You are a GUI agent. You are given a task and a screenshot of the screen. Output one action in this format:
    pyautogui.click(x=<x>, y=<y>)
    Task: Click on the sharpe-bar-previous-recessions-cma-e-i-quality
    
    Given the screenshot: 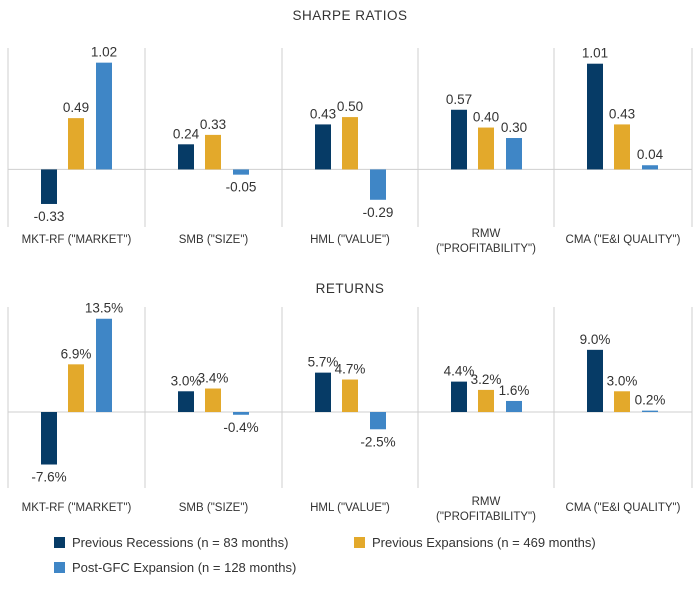 What is the action you would take?
    pyautogui.click(x=595, y=116)
    